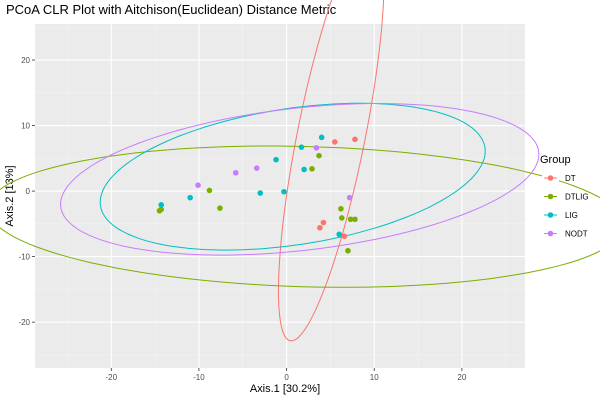  What do you see at coordinates (25, 126) in the screenshot?
I see `y-tick-label: 10` at bounding box center [25, 126].